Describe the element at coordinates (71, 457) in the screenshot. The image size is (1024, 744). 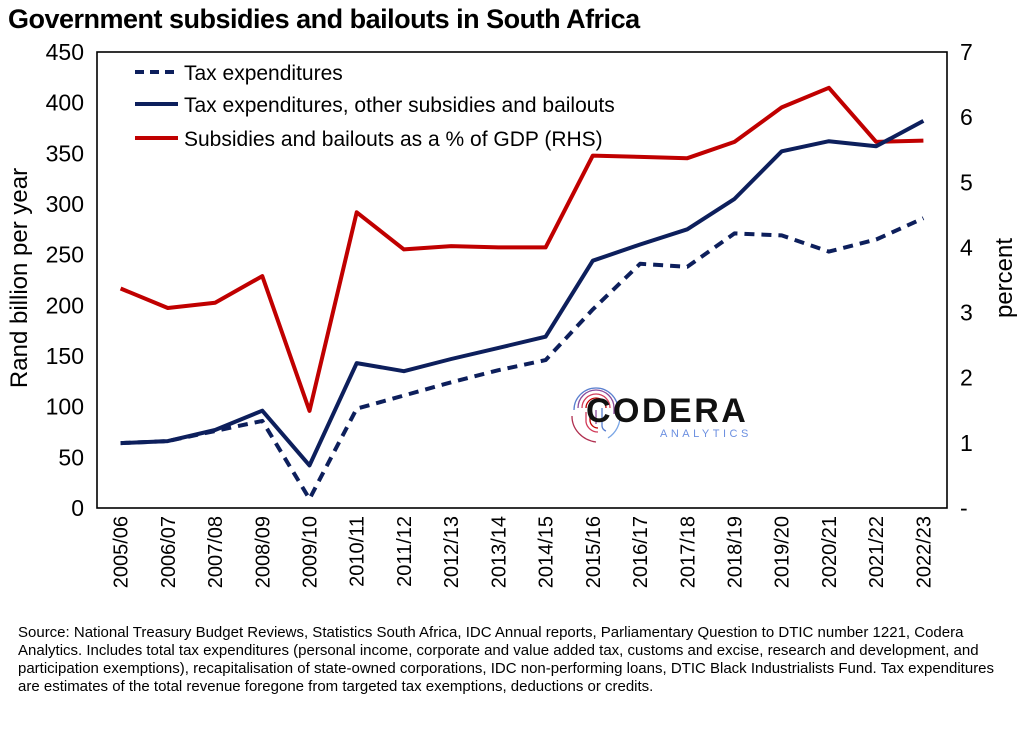
I see `y-tick-label: 50` at that location.